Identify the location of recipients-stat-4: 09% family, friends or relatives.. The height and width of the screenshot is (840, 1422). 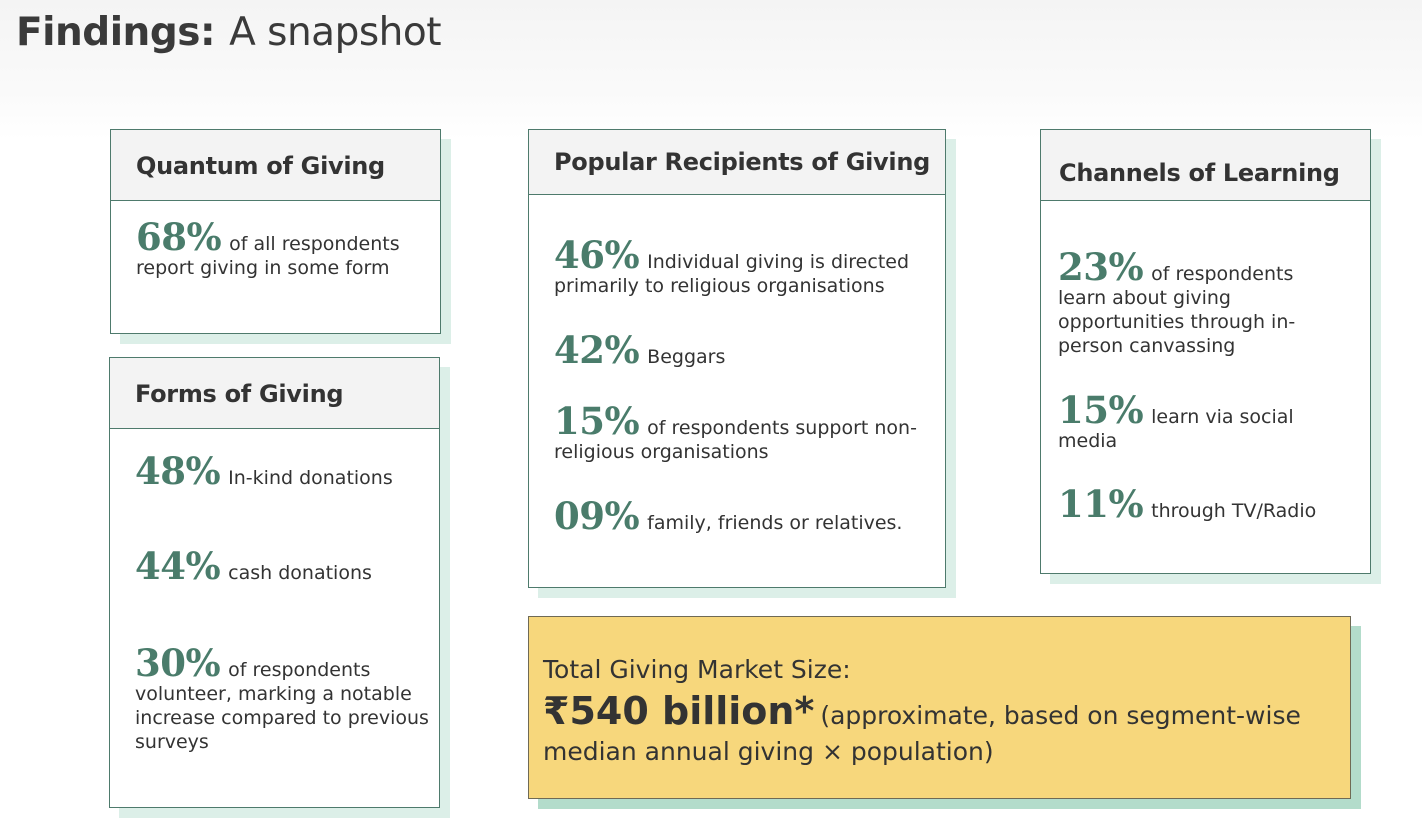
(744, 516).